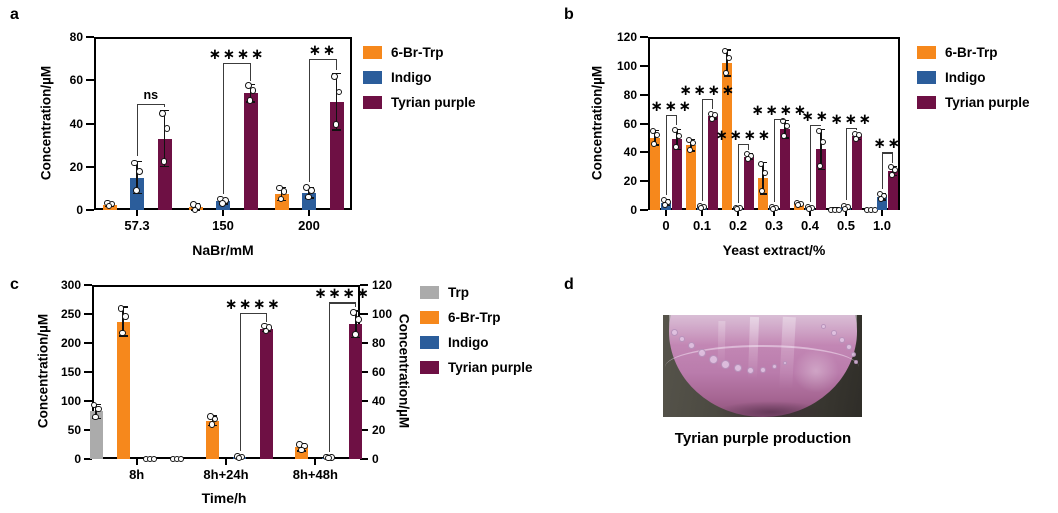  I want to click on y-tick-label-right: 20, so click(379, 430).